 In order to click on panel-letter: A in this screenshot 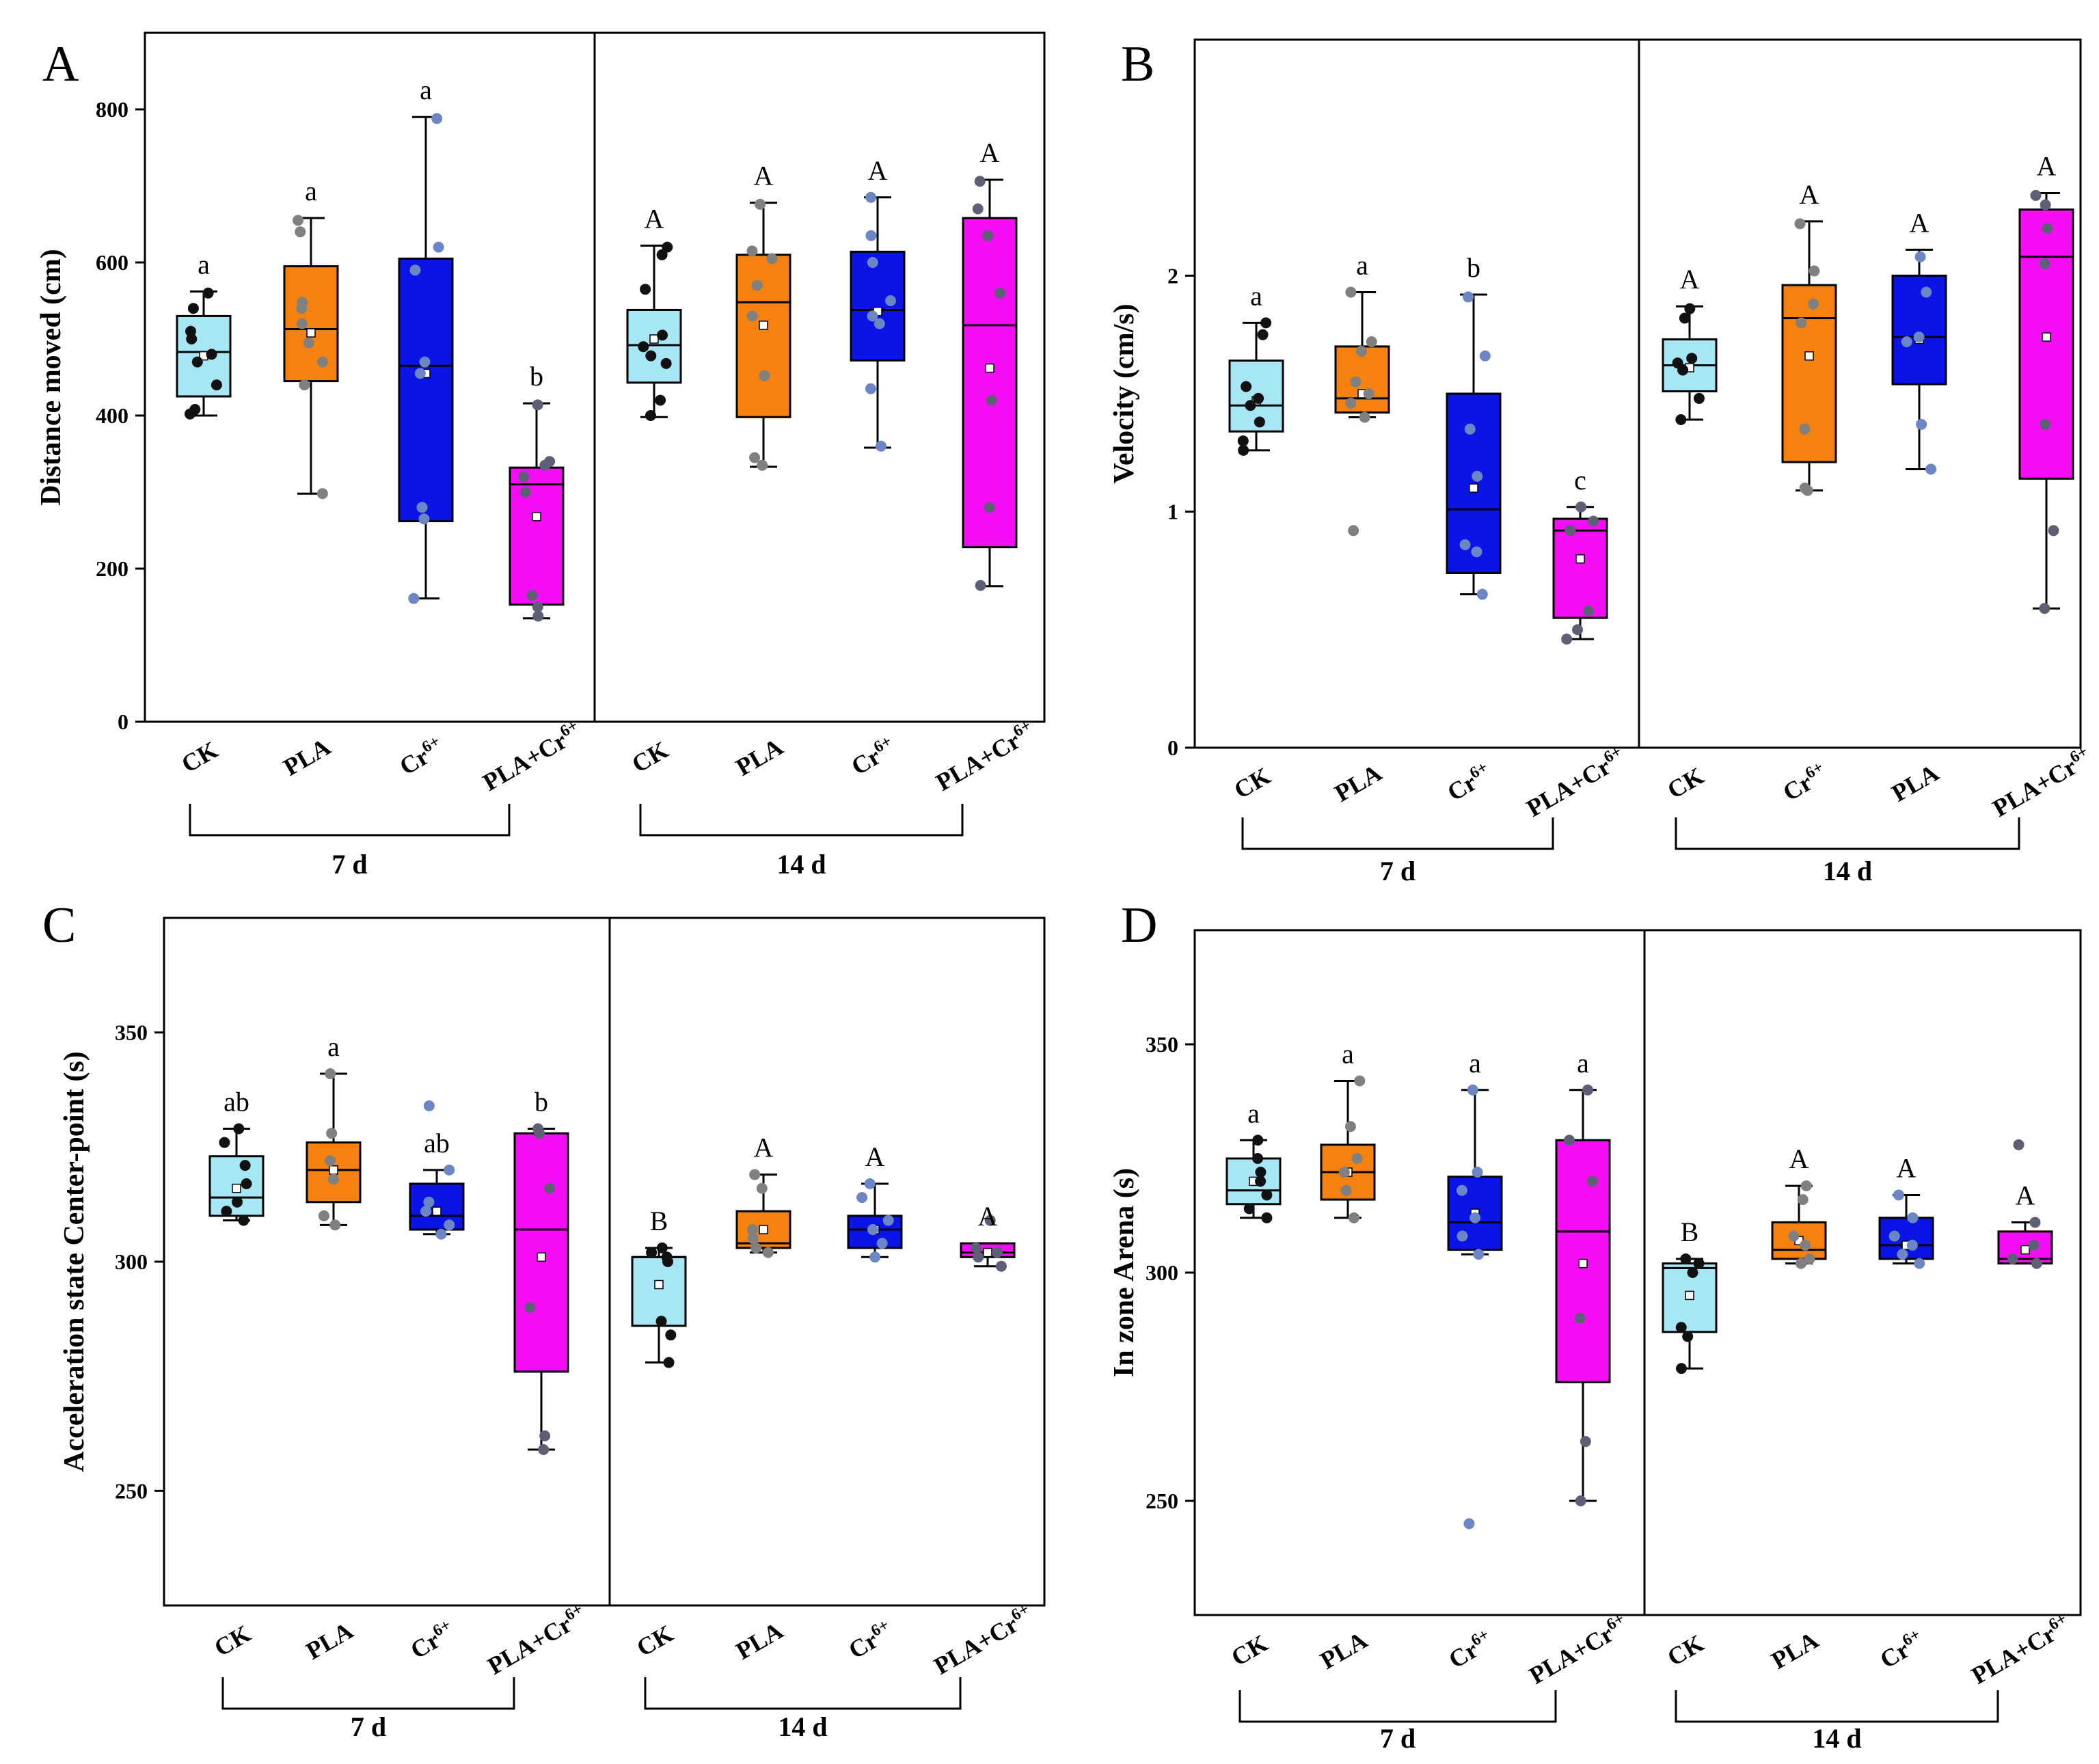, I will do `click(60, 64)`.